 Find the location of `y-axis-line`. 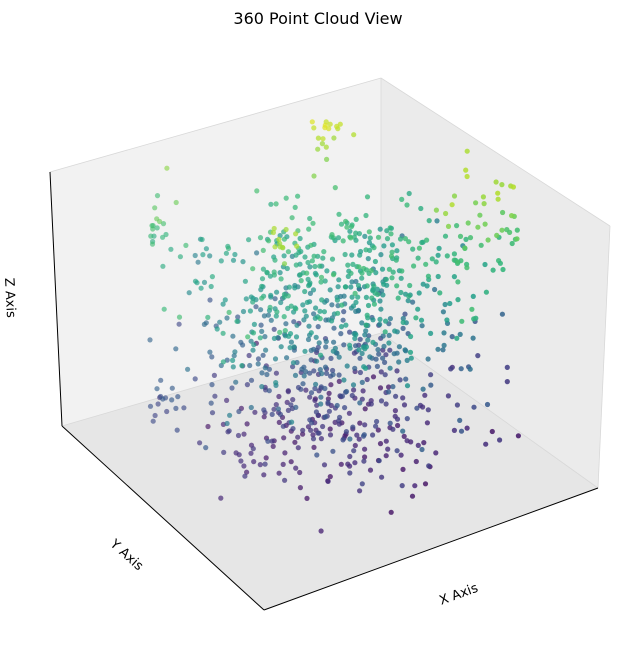

y-axis-line is located at coordinates (163, 518).